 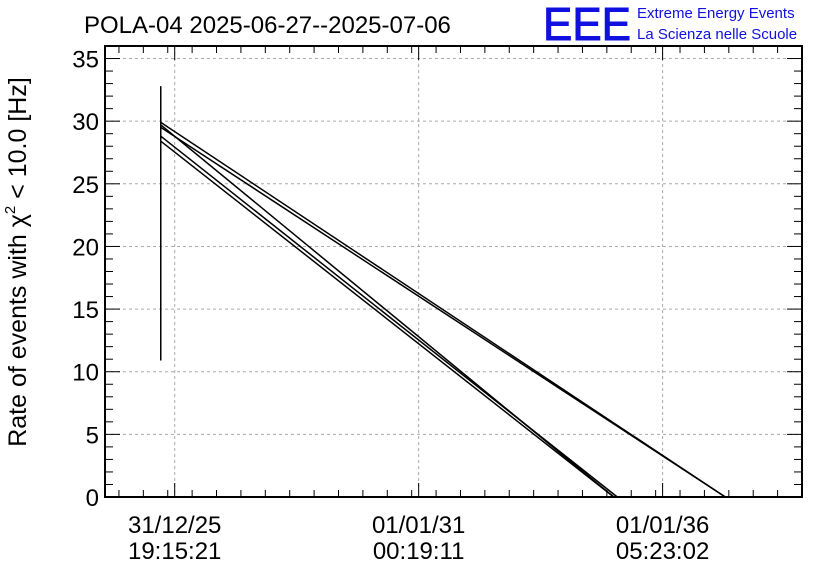 I want to click on y-tick-label: 25, so click(x=85, y=185).